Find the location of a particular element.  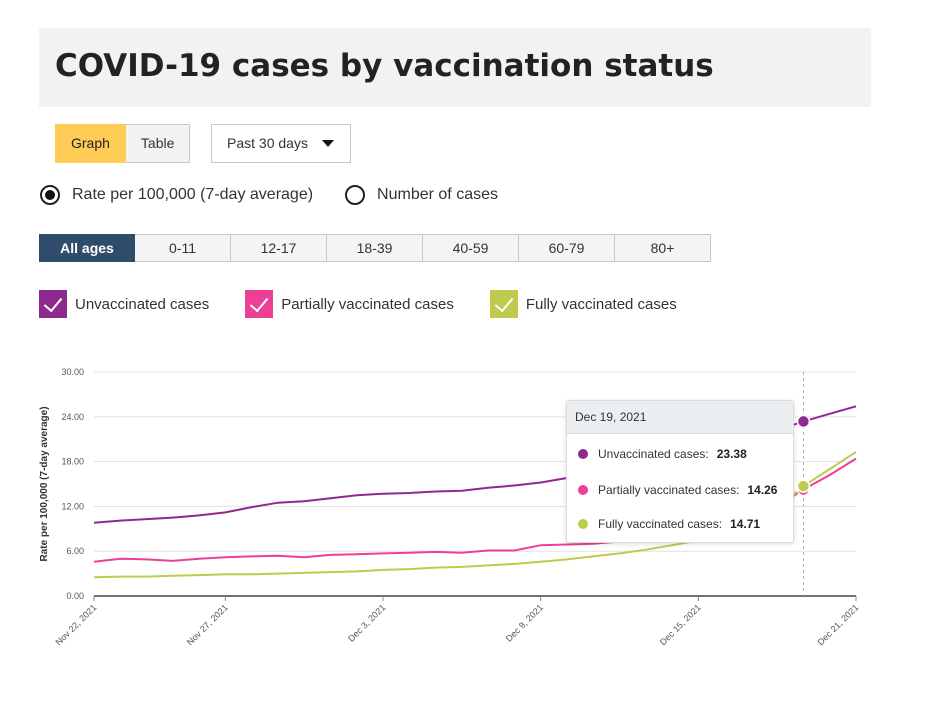

x-tick-label: Dec 3, 2021 is located at coordinates (366, 622).